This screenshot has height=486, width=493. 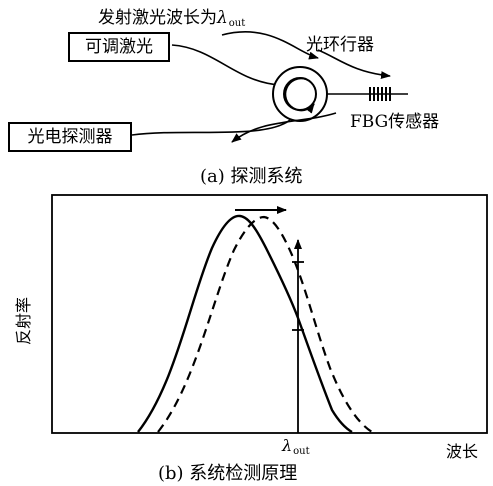 I want to click on tunable-laser-label: 可调激光, so click(x=119, y=46).